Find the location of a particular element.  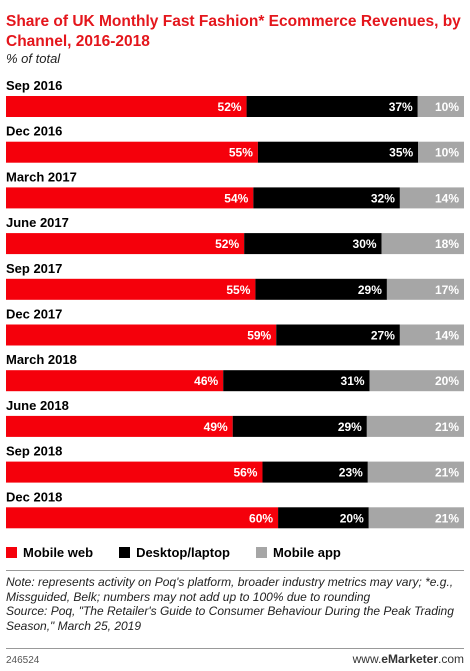

data-label-desktop-laptop-june-2017: 30% is located at coordinates (365, 244).